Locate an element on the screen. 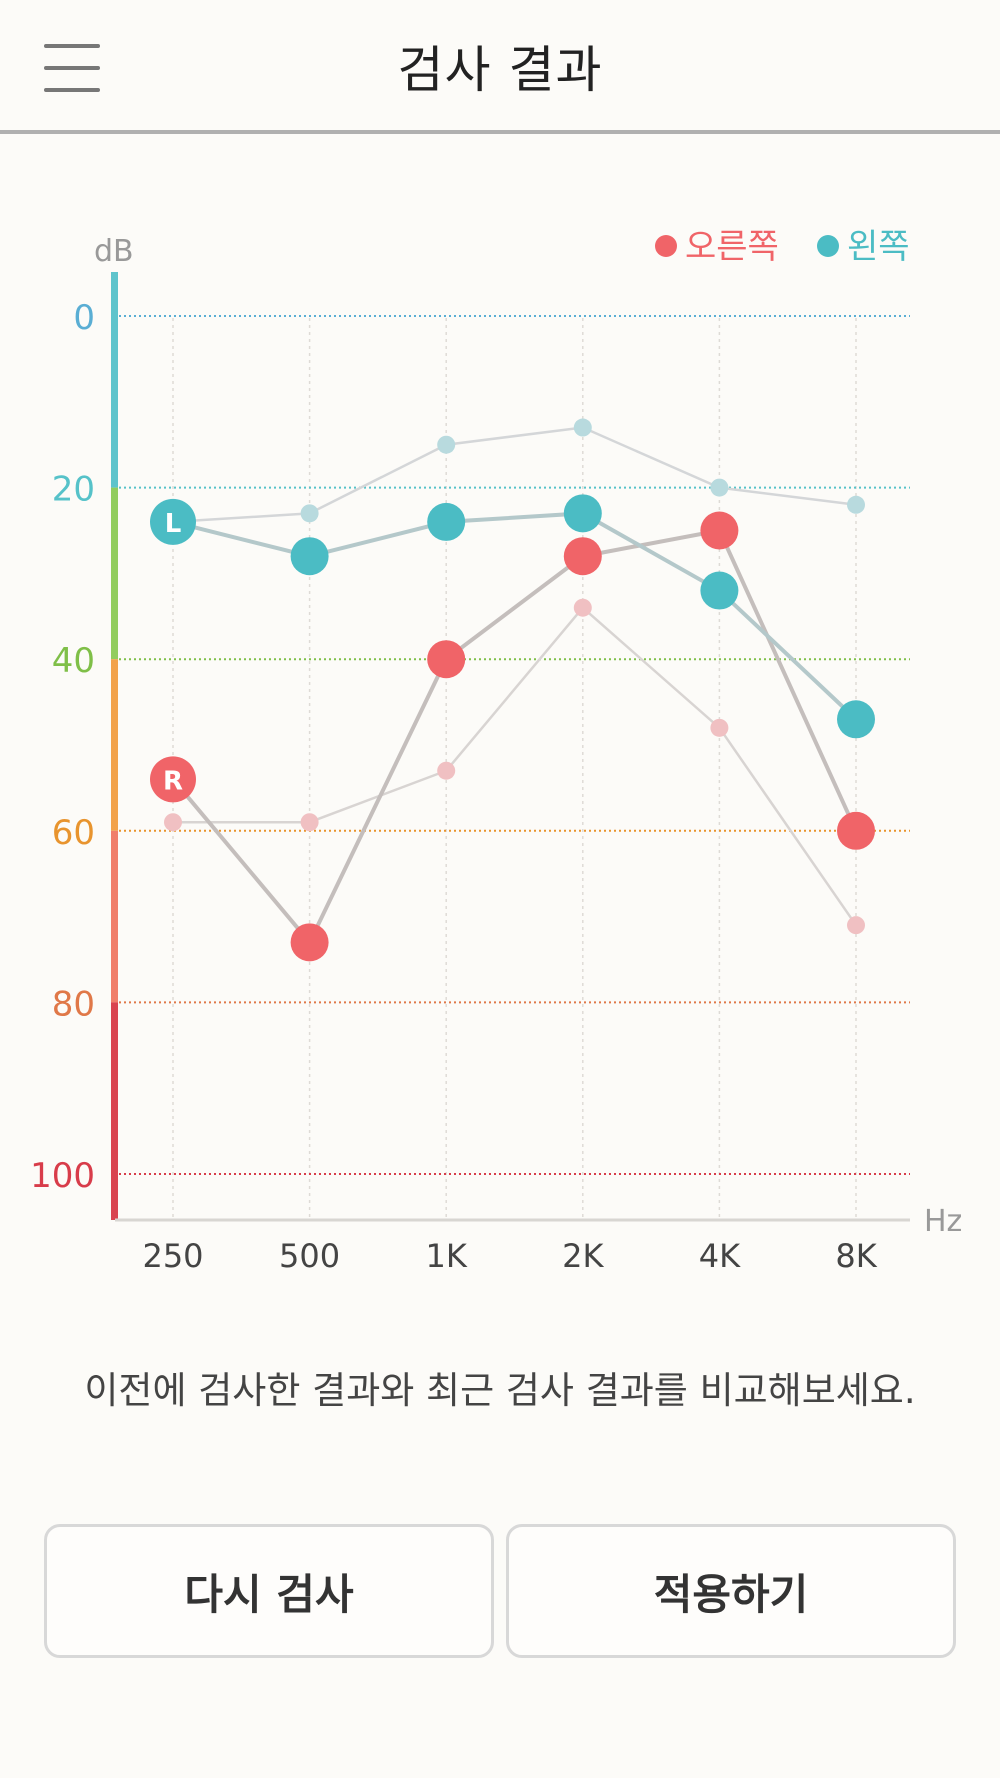 The image size is (1000, 1778). x-axis-label: Hz is located at coordinates (943, 1221).